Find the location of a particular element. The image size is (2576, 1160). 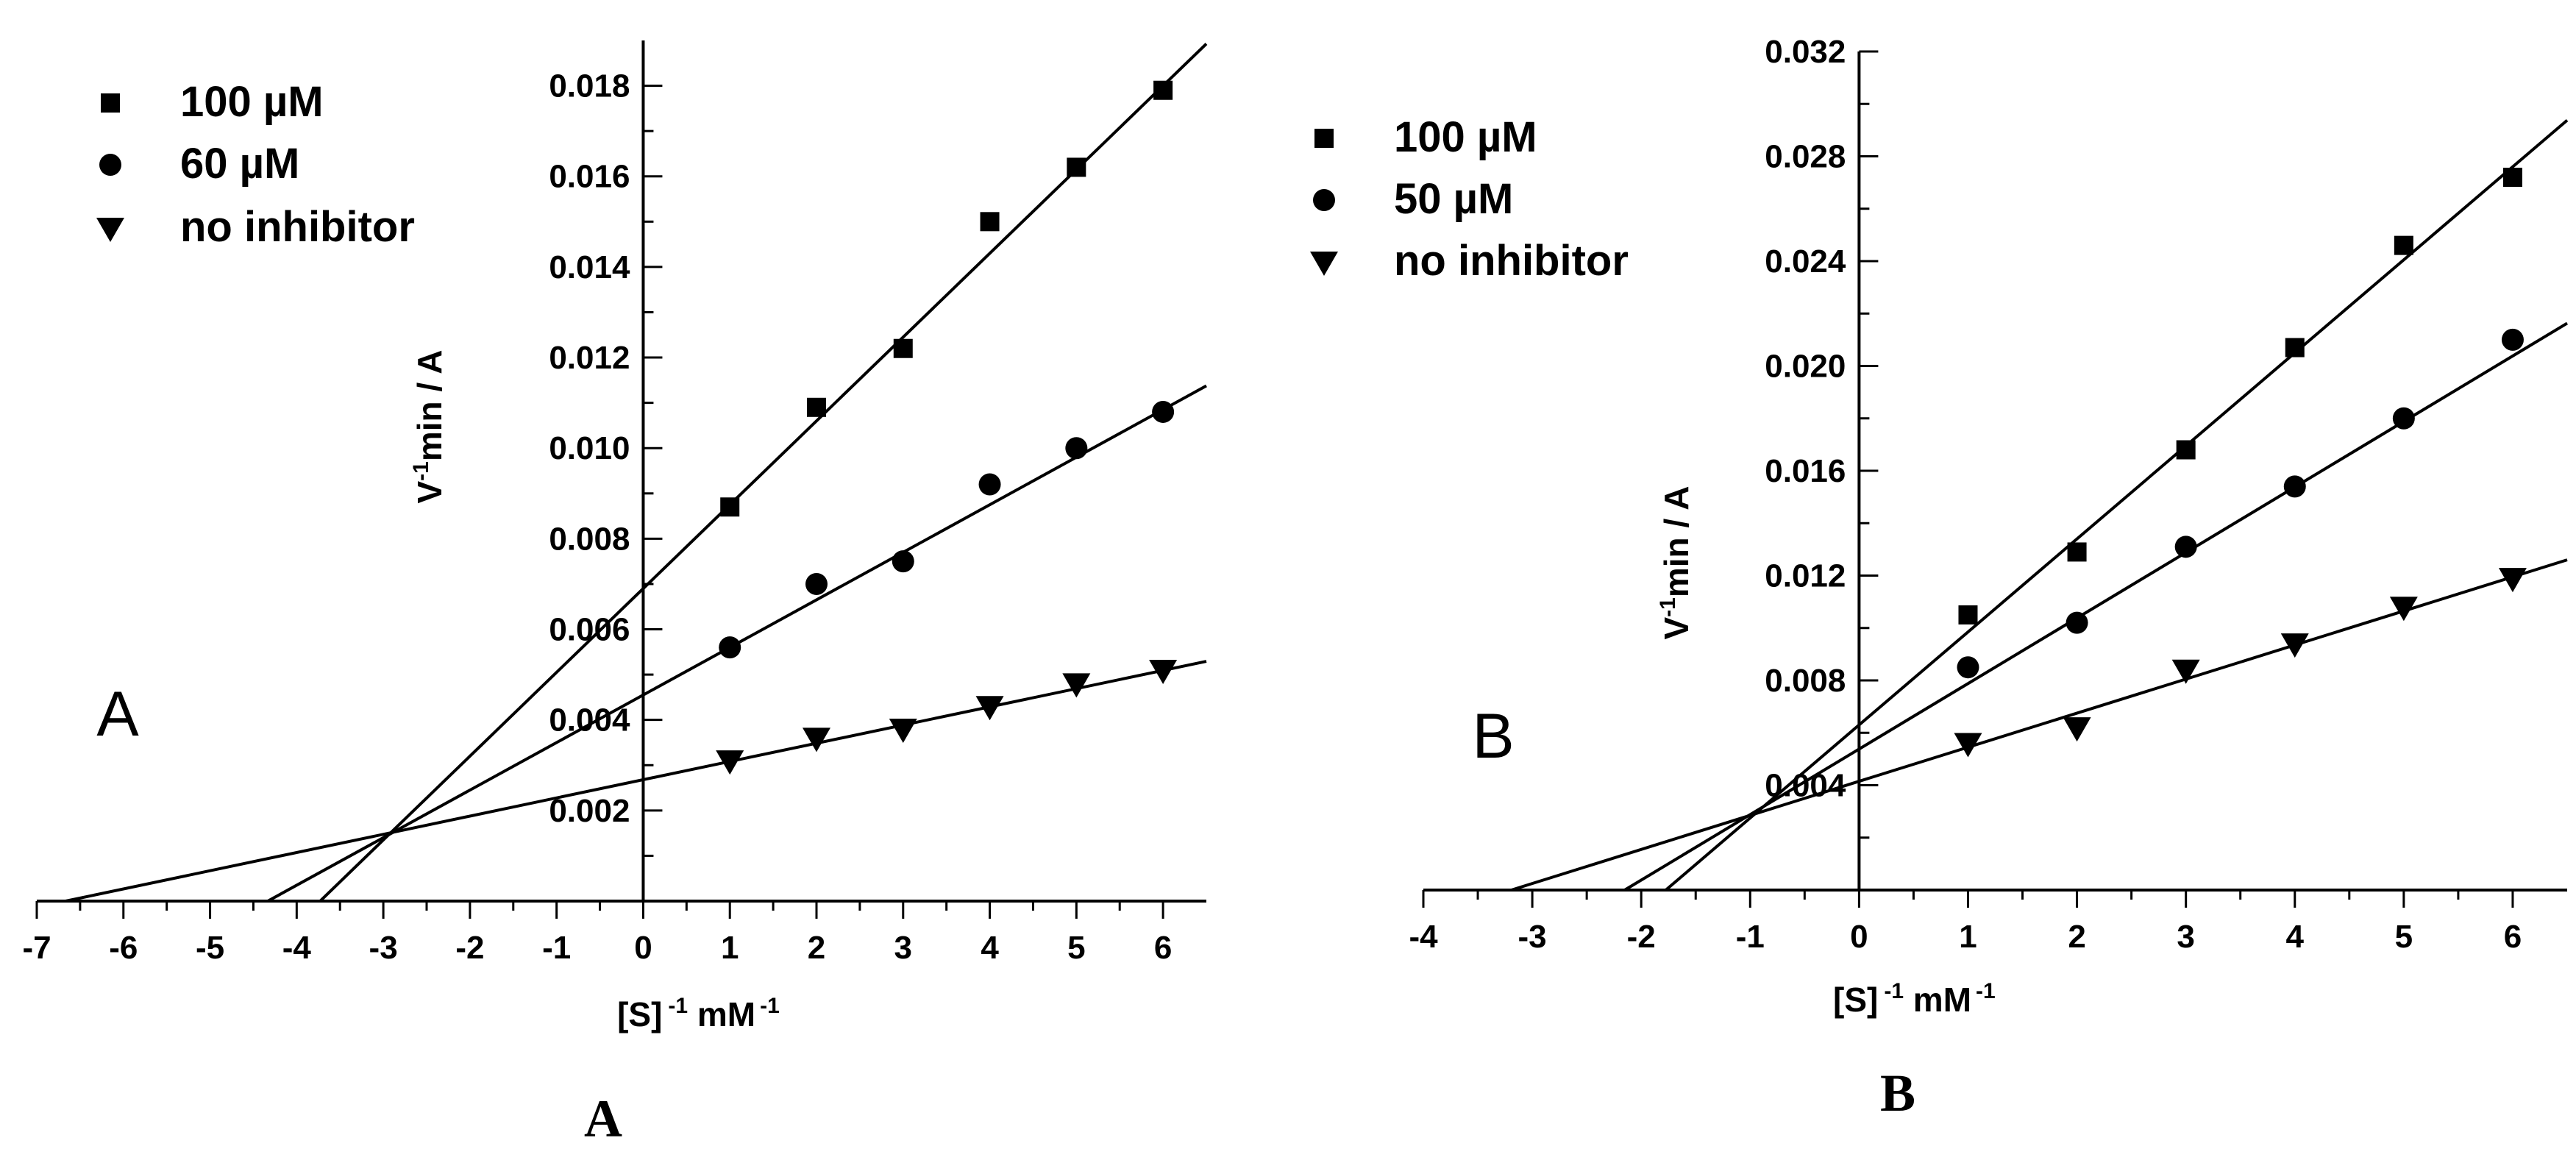

x-tick-label: 3 is located at coordinates (2185, 937).